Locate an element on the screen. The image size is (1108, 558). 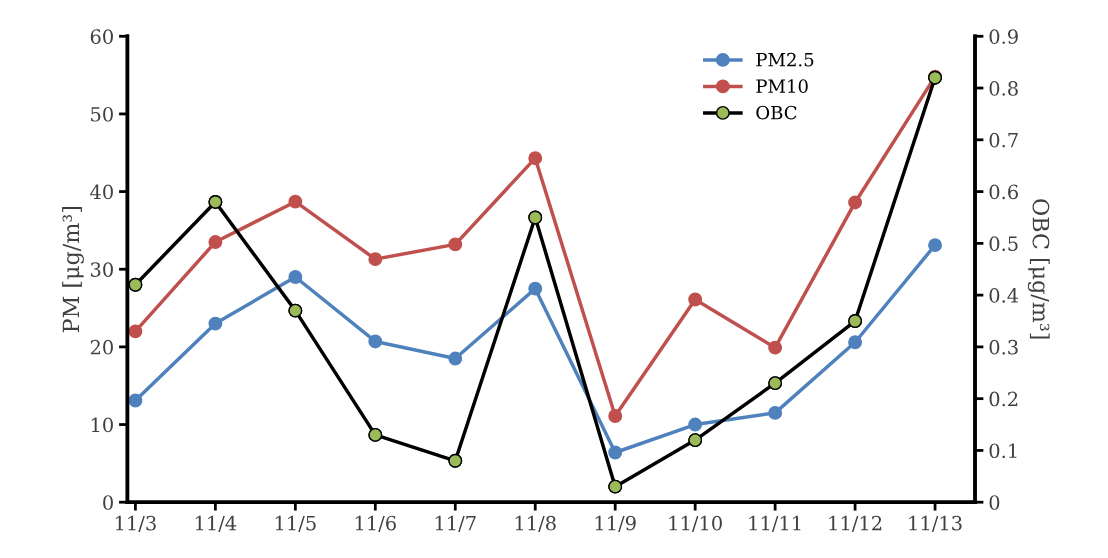
y-tick-label: 20 is located at coordinates (101, 347).